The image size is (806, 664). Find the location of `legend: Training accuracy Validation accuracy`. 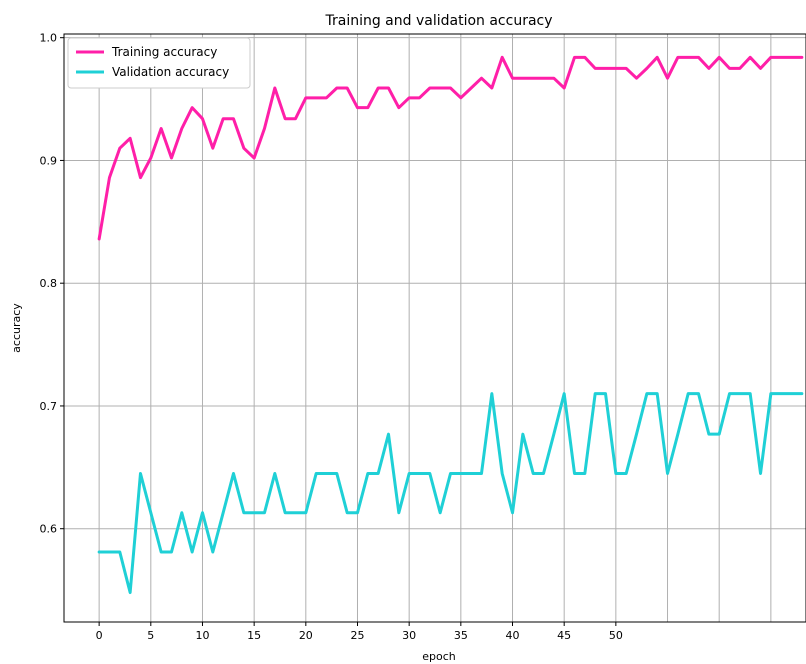

legend: Training accuracy Validation accuracy is located at coordinates (159, 63).